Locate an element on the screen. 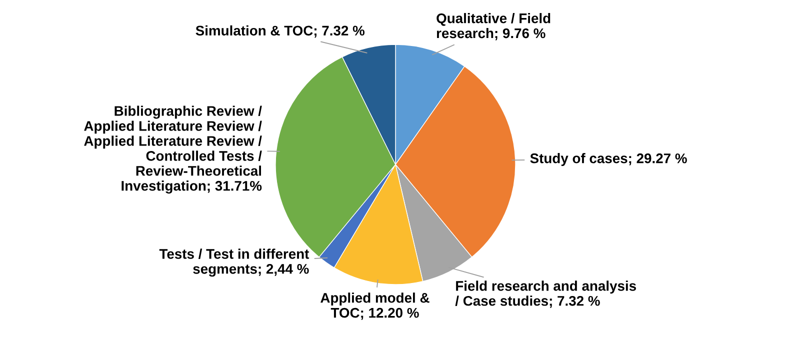 The image size is (791, 350). slice-label: Applied model & TOC; 12.20 % is located at coordinates (375, 306).